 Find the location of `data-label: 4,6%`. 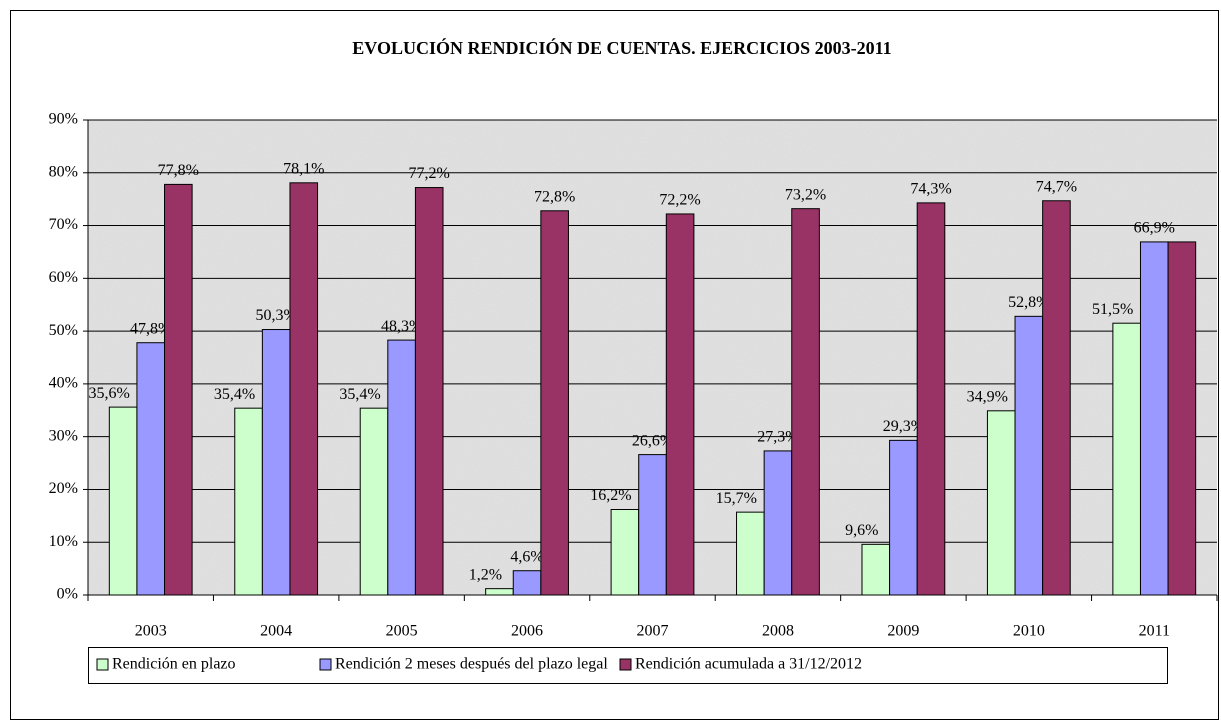

data-label: 4,6% is located at coordinates (526, 556).